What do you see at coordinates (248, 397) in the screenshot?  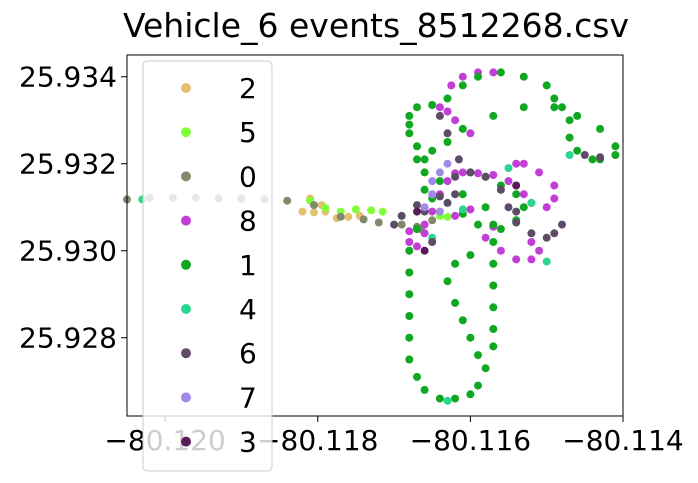 I see `legend-label-7: 7` at bounding box center [248, 397].